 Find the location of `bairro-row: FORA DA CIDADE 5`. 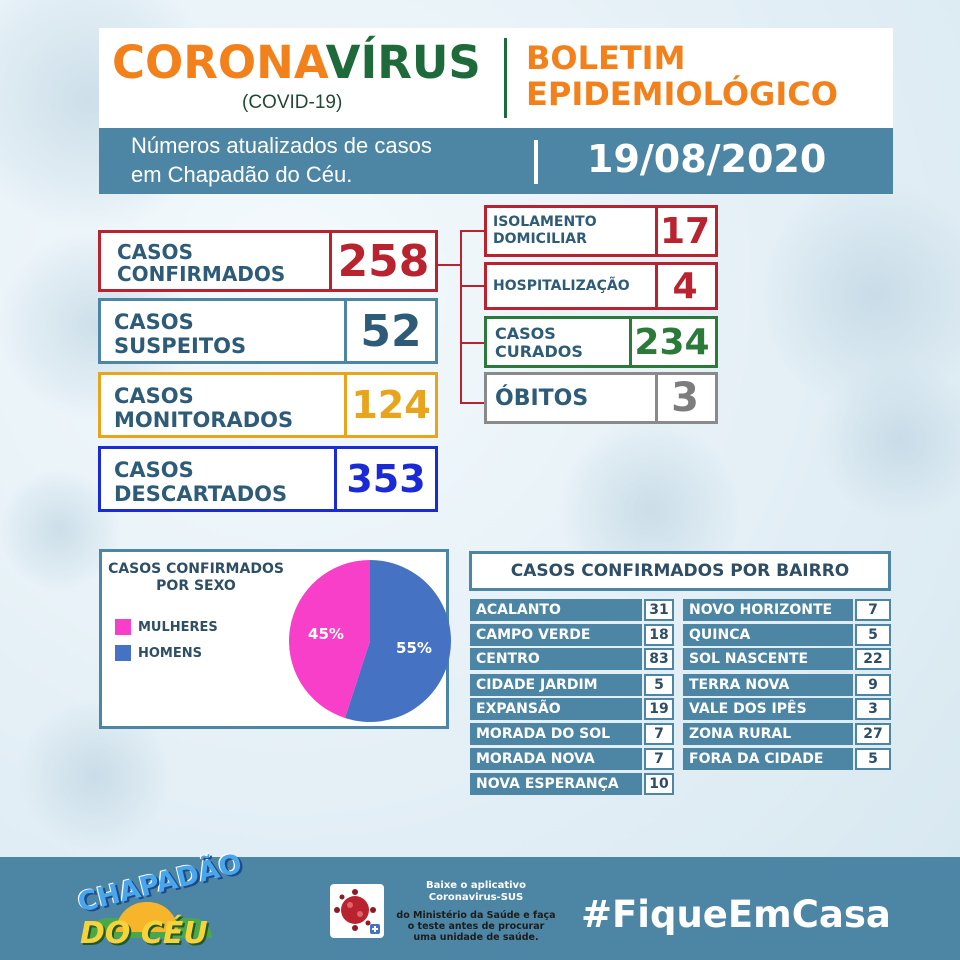

bairro-row: FORA DA CIDADE 5 is located at coordinates (787, 759).